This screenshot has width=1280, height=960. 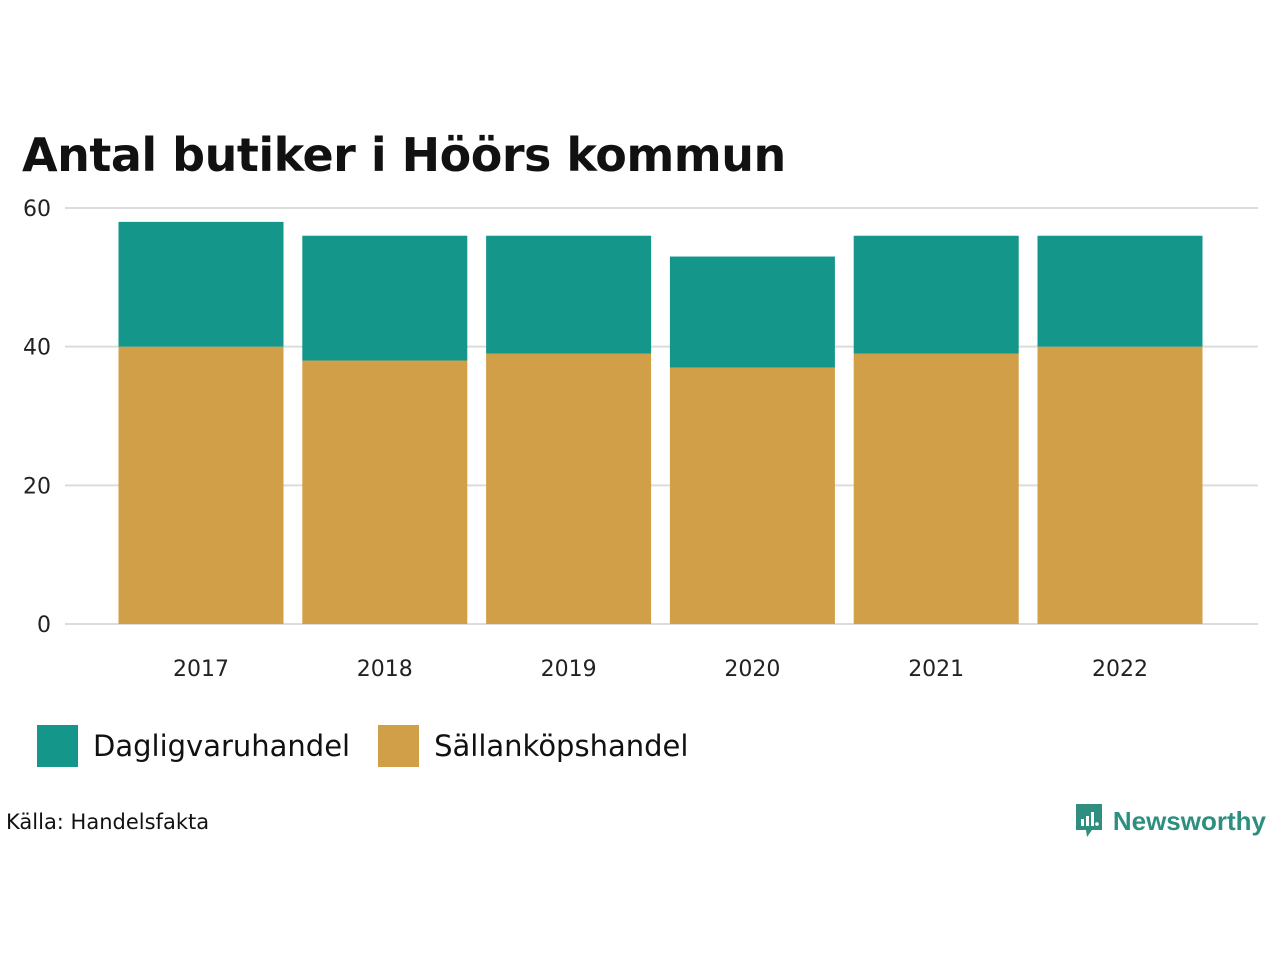 I want to click on y-tick-label: 60, so click(x=37, y=209).